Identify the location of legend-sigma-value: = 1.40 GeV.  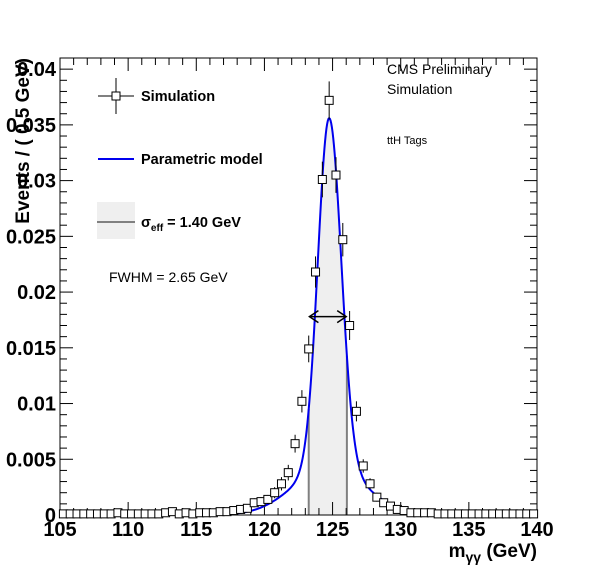
(202, 223).